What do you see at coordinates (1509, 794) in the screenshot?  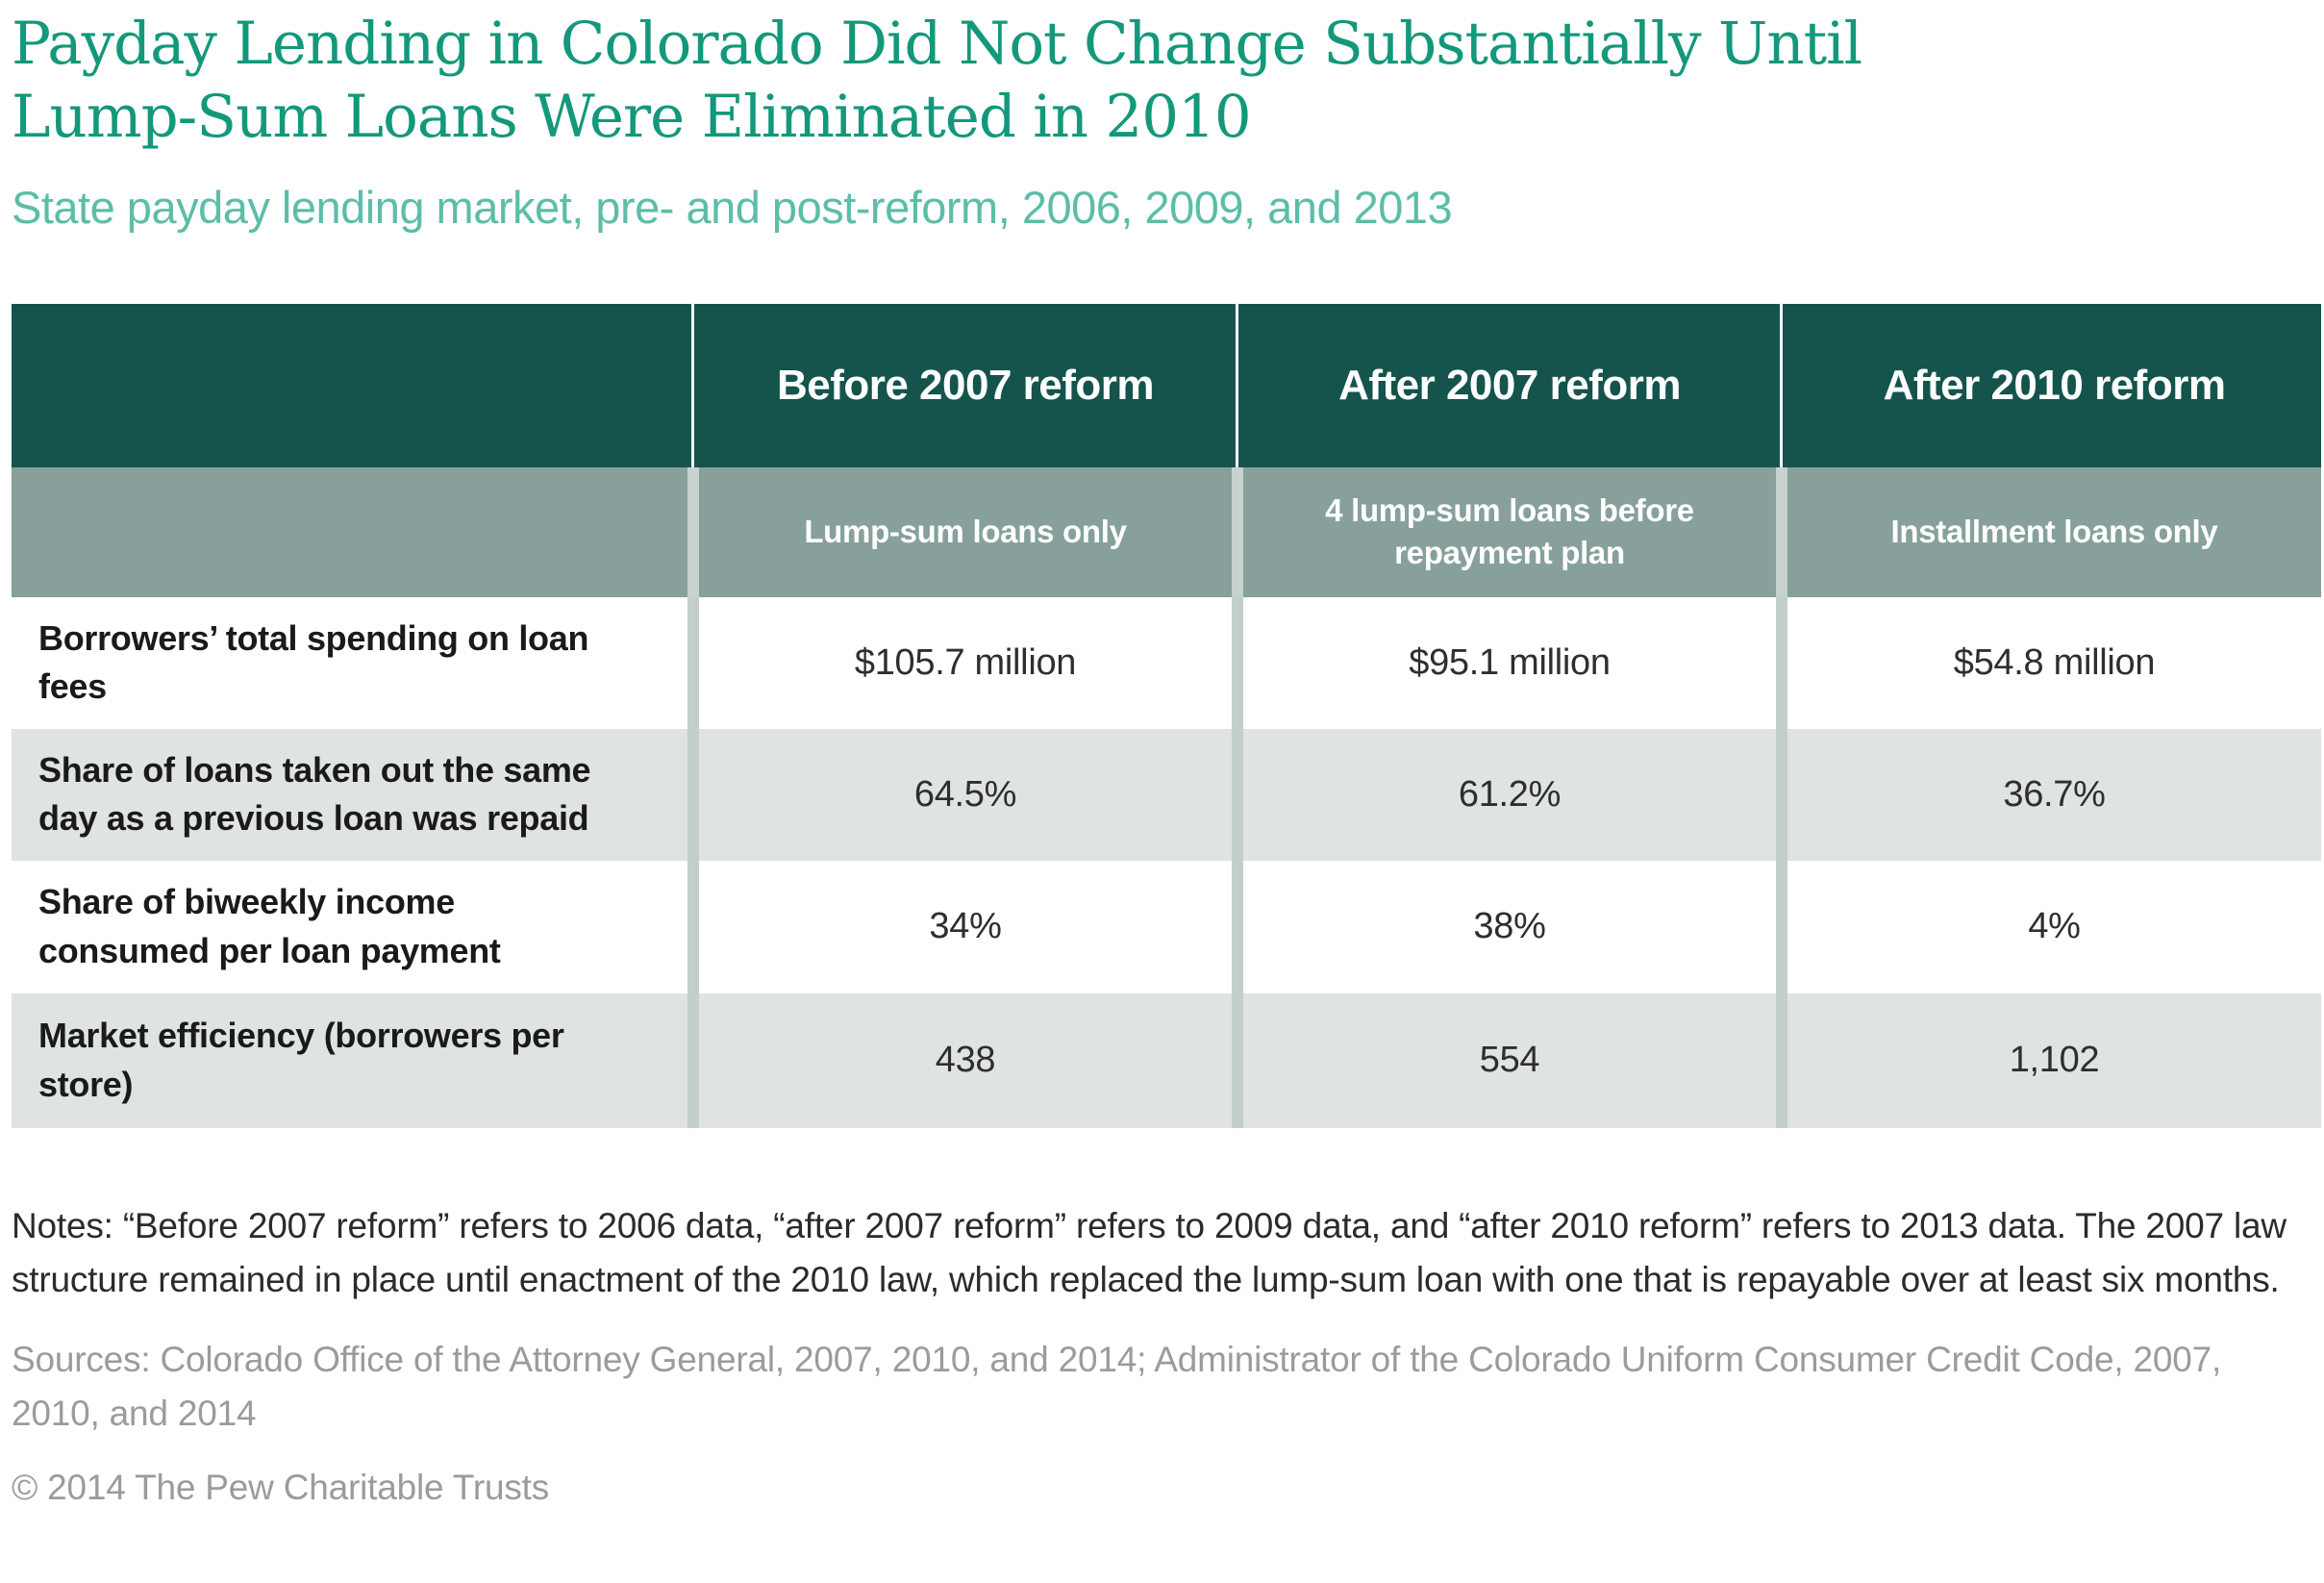 I see `value-cell: 61.2%` at bounding box center [1509, 794].